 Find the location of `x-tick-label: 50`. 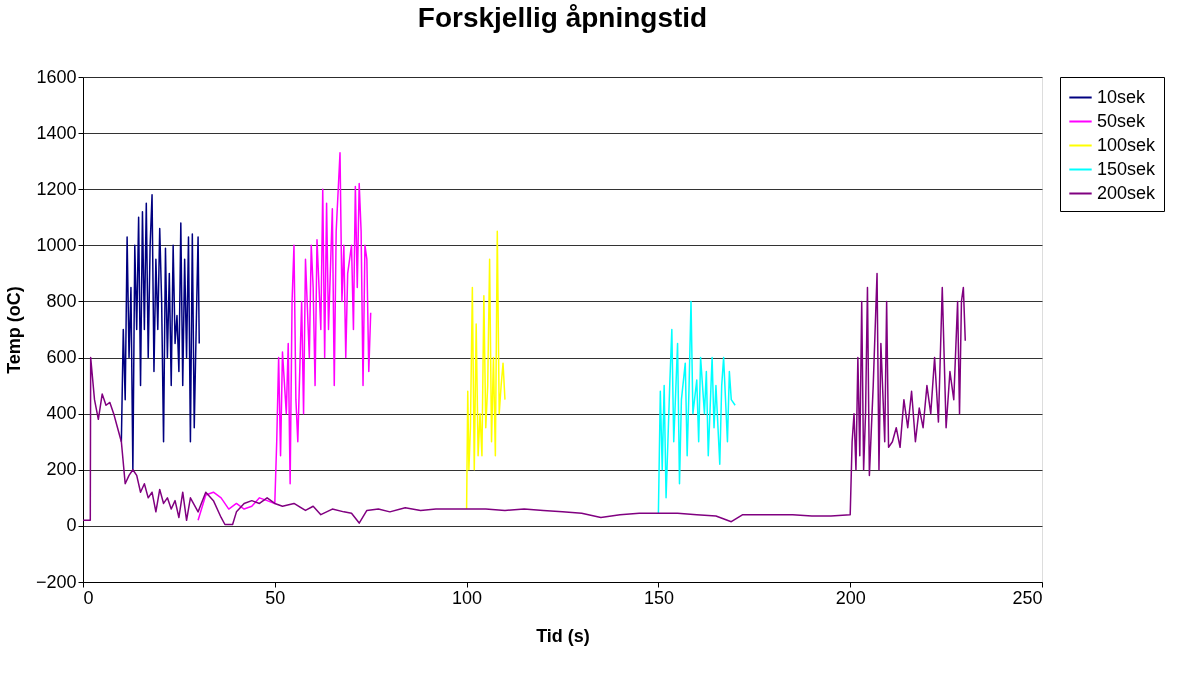

x-tick-label: 50 is located at coordinates (275, 597).